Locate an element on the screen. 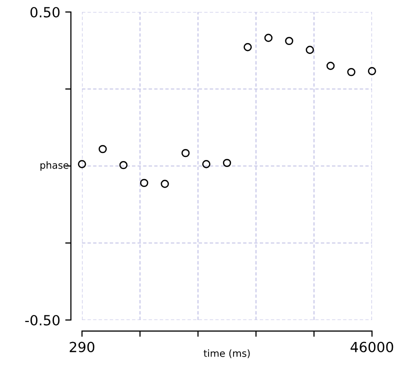 The image size is (395, 377). y-tick-label: 0.50 is located at coordinates (45, 12).